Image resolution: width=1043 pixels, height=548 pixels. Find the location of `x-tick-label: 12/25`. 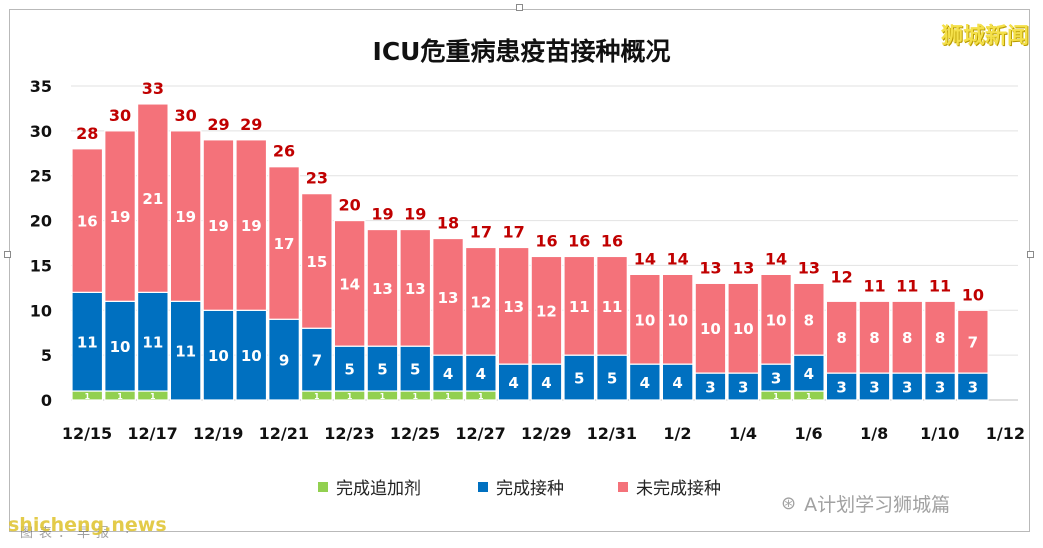

x-tick-label: 12/25 is located at coordinates (415, 433).